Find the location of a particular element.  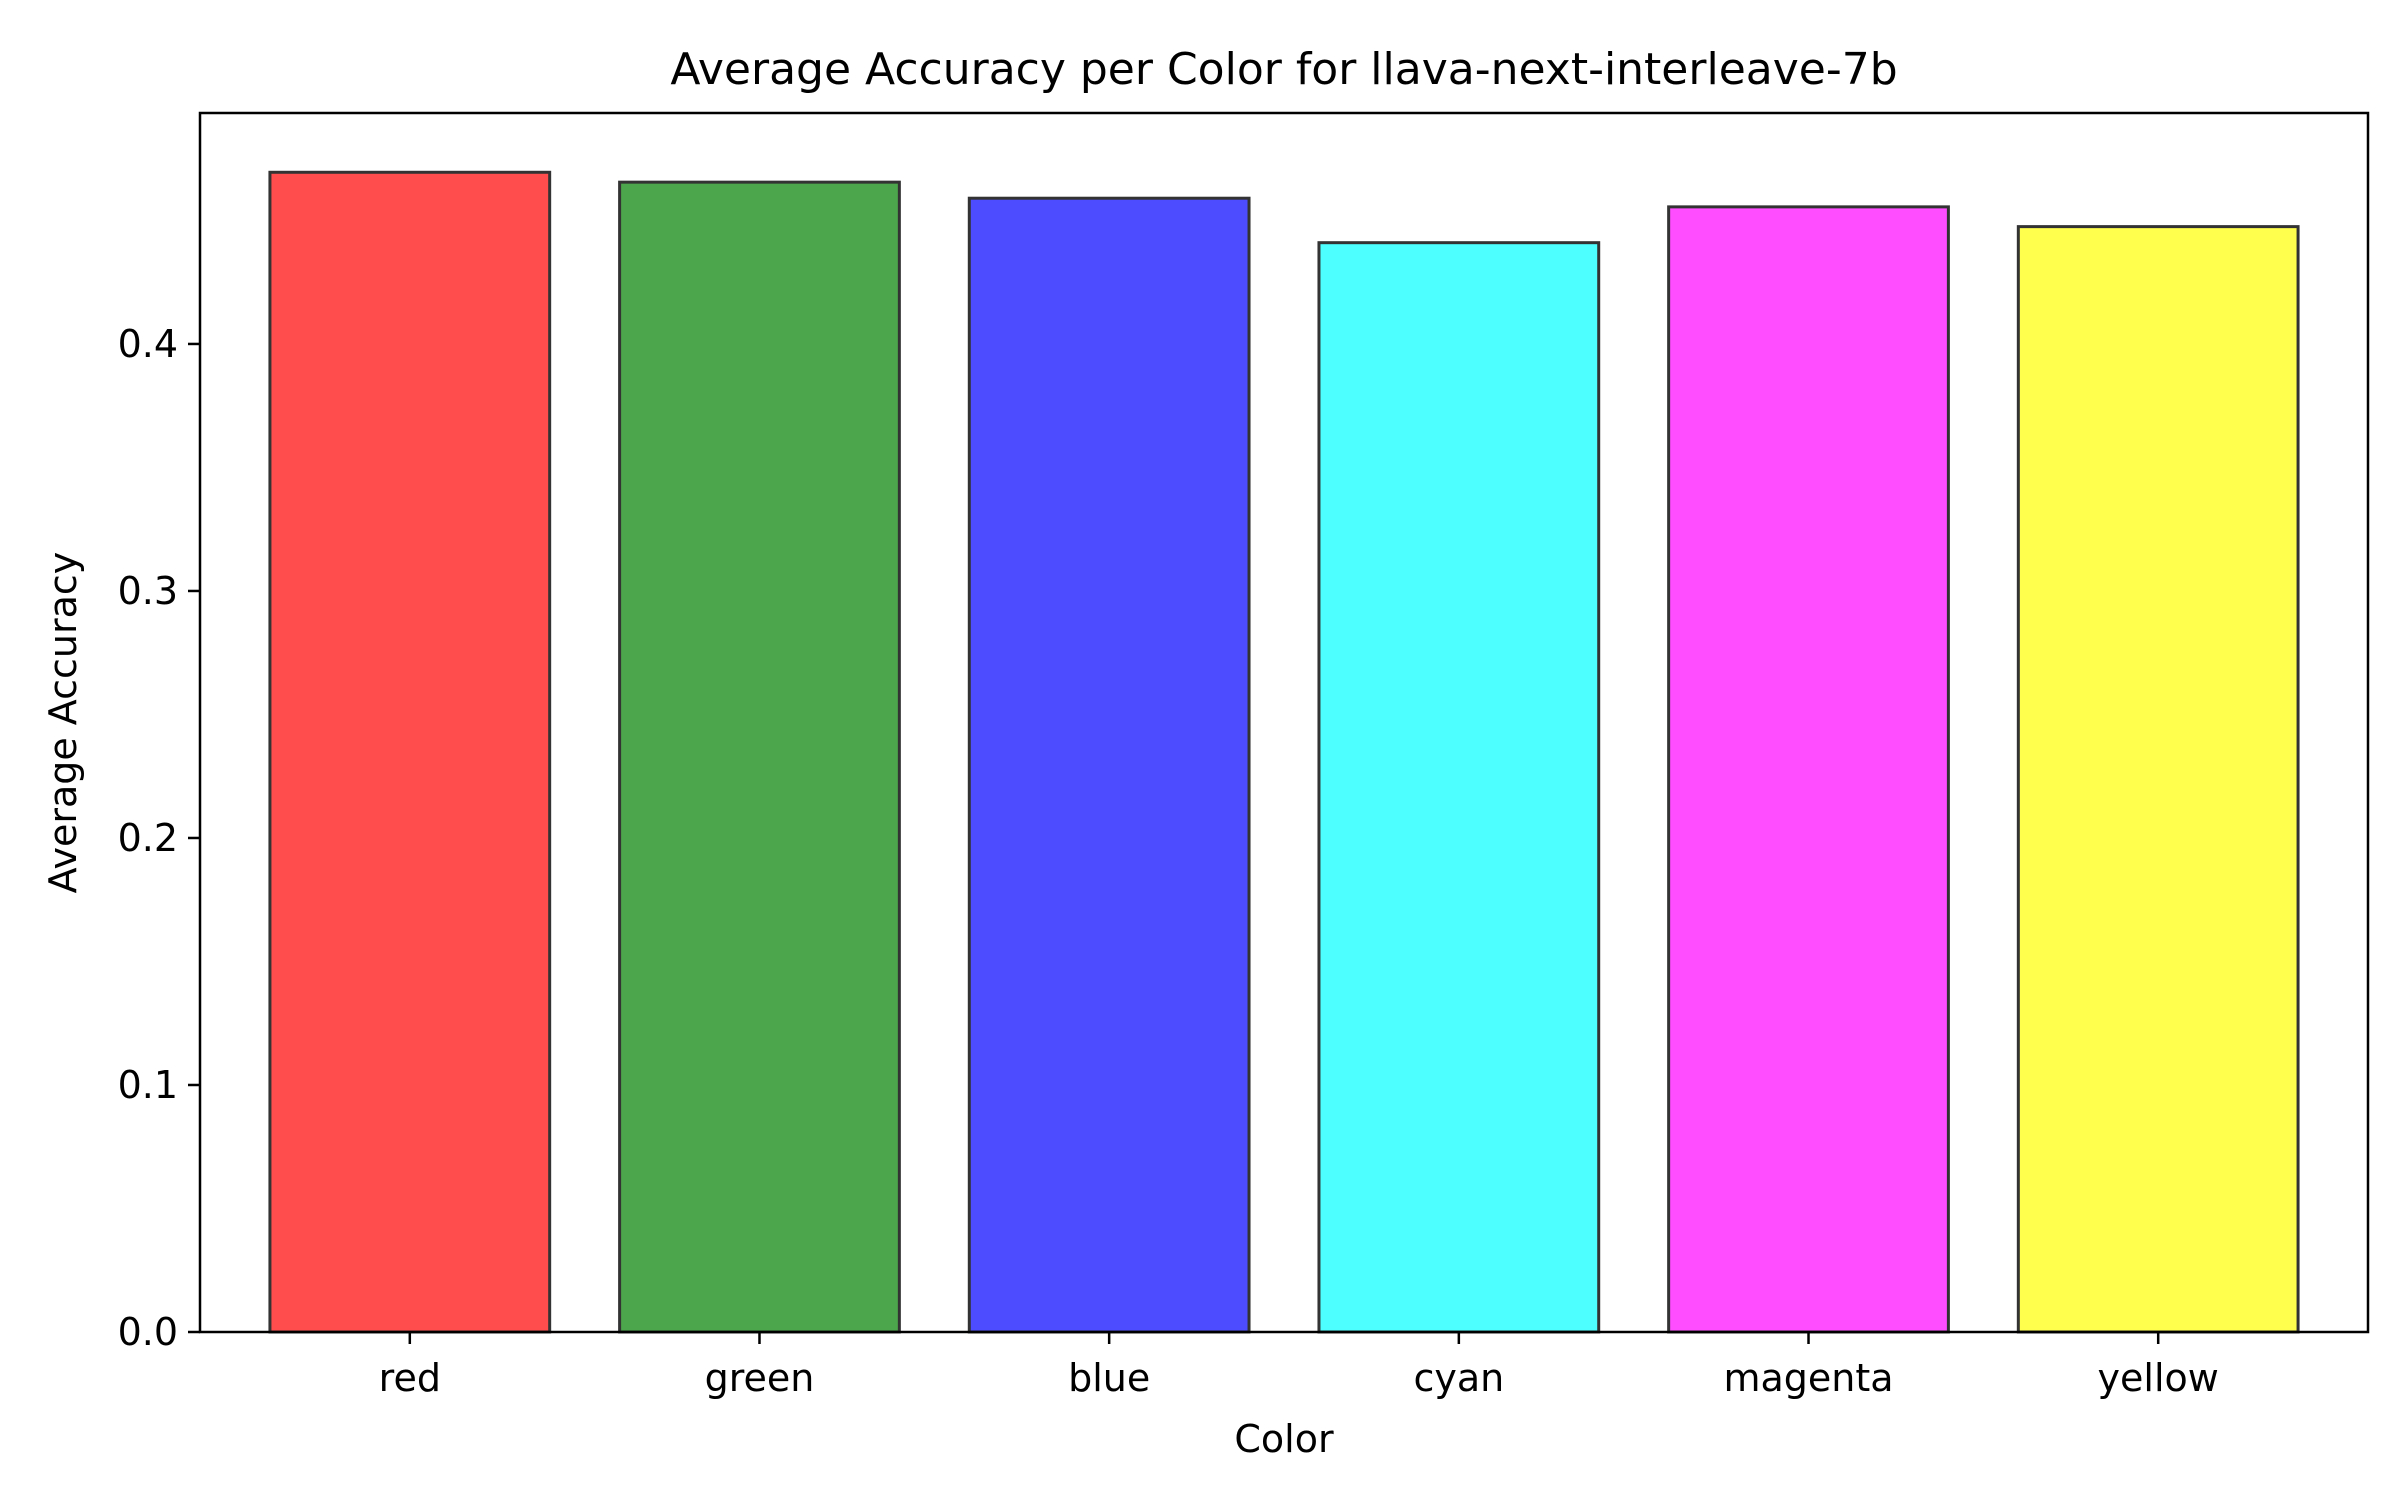

y-tick-label: 0.0 is located at coordinates (148, 1332).